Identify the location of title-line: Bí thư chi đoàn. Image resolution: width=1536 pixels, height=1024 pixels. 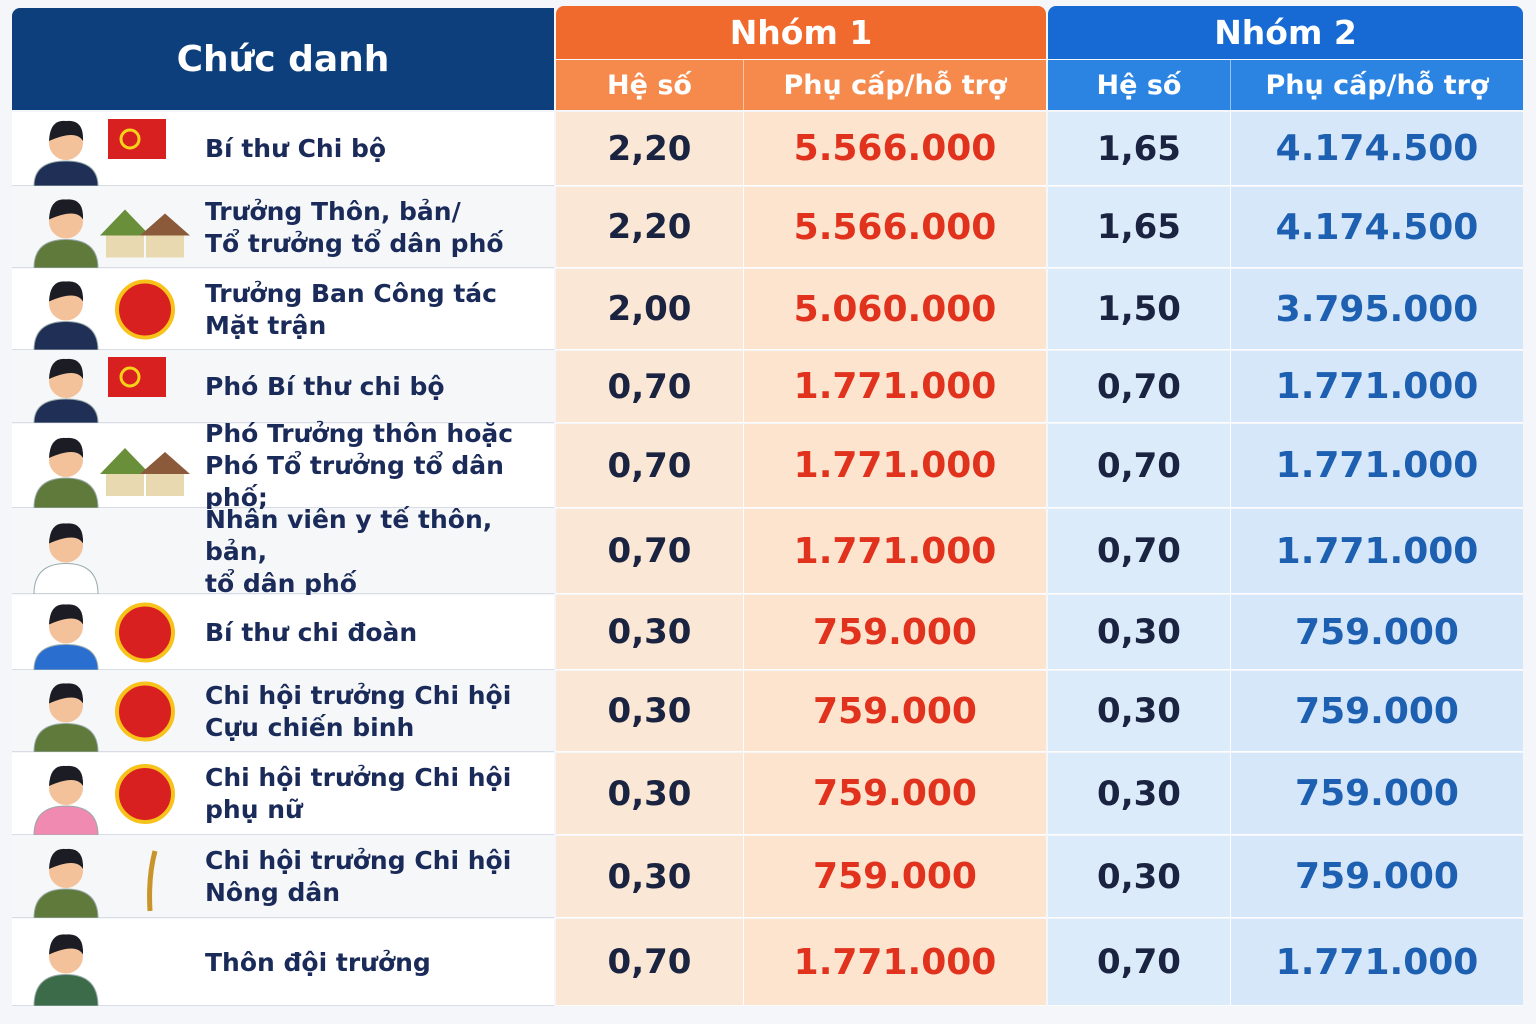
(311, 632).